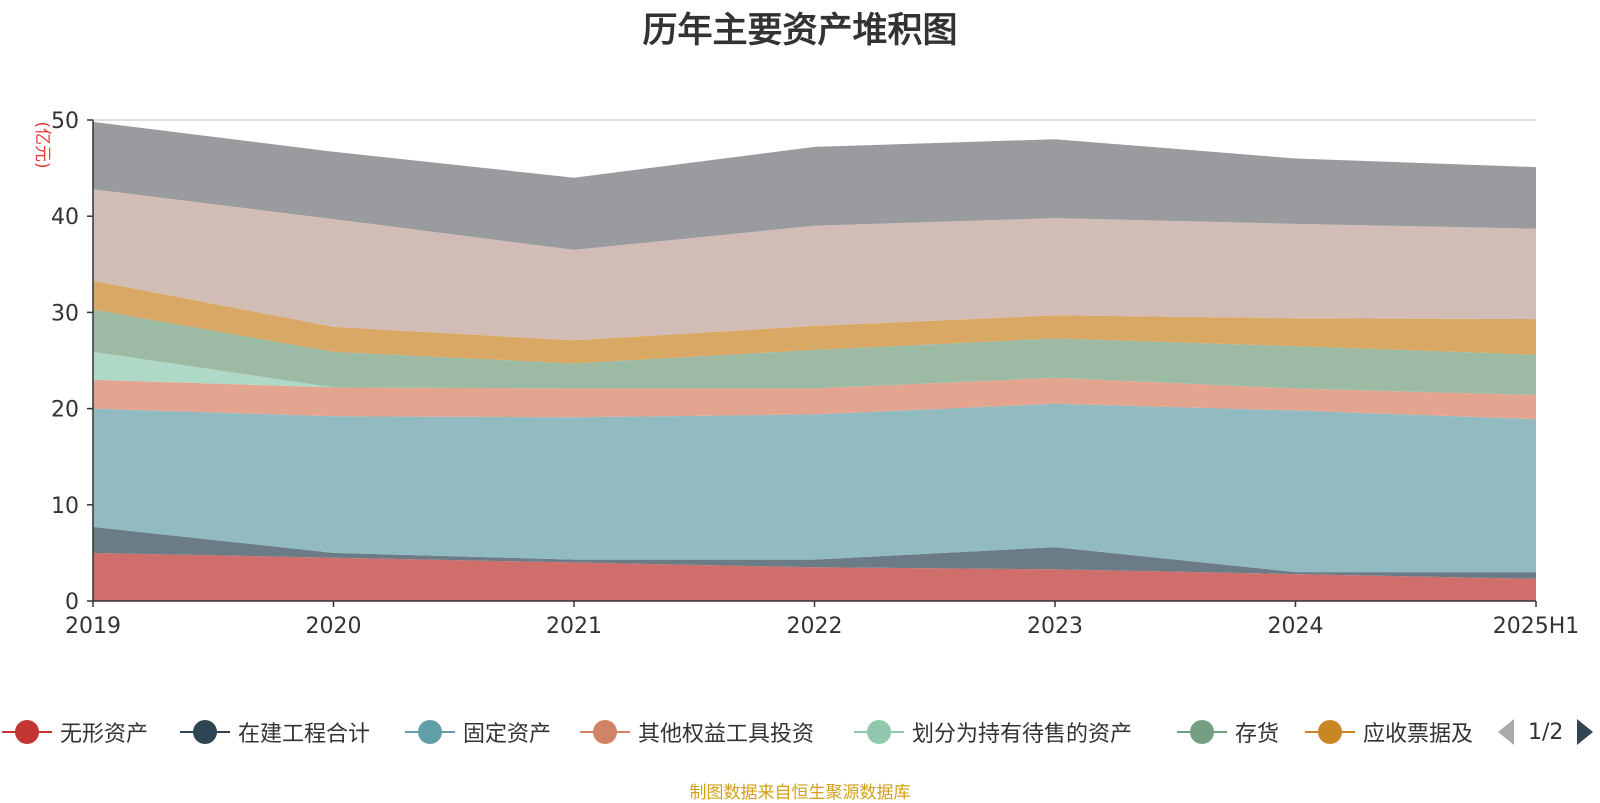  Describe the element at coordinates (42, 144) in the screenshot. I see `y-axis-unit-label: (亿元)` at that location.